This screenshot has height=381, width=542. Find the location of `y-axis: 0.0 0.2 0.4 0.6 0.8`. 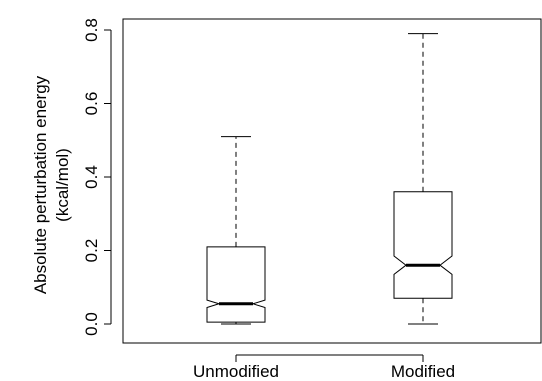

y-axis: 0.0 0.2 0.4 0.6 0.8 is located at coordinates (97, 177).